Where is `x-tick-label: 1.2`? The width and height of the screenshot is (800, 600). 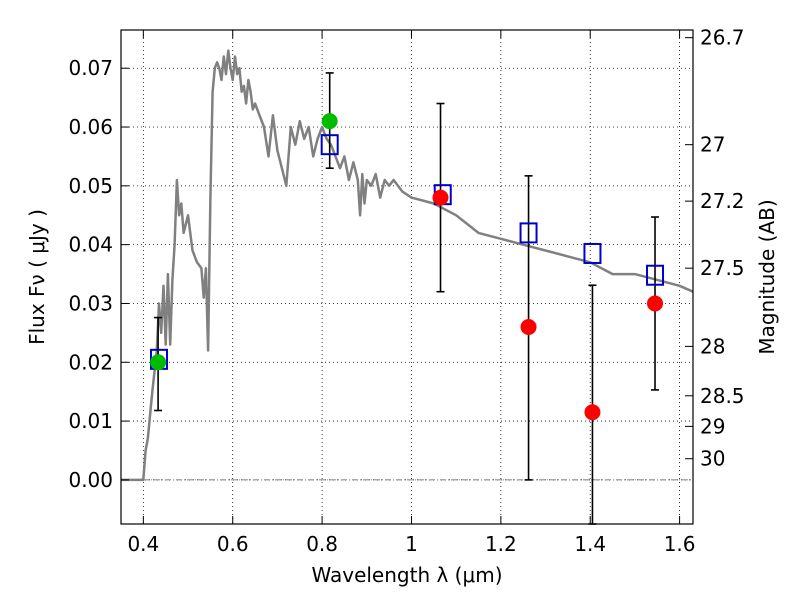 x-tick-label: 1.2 is located at coordinates (501, 544).